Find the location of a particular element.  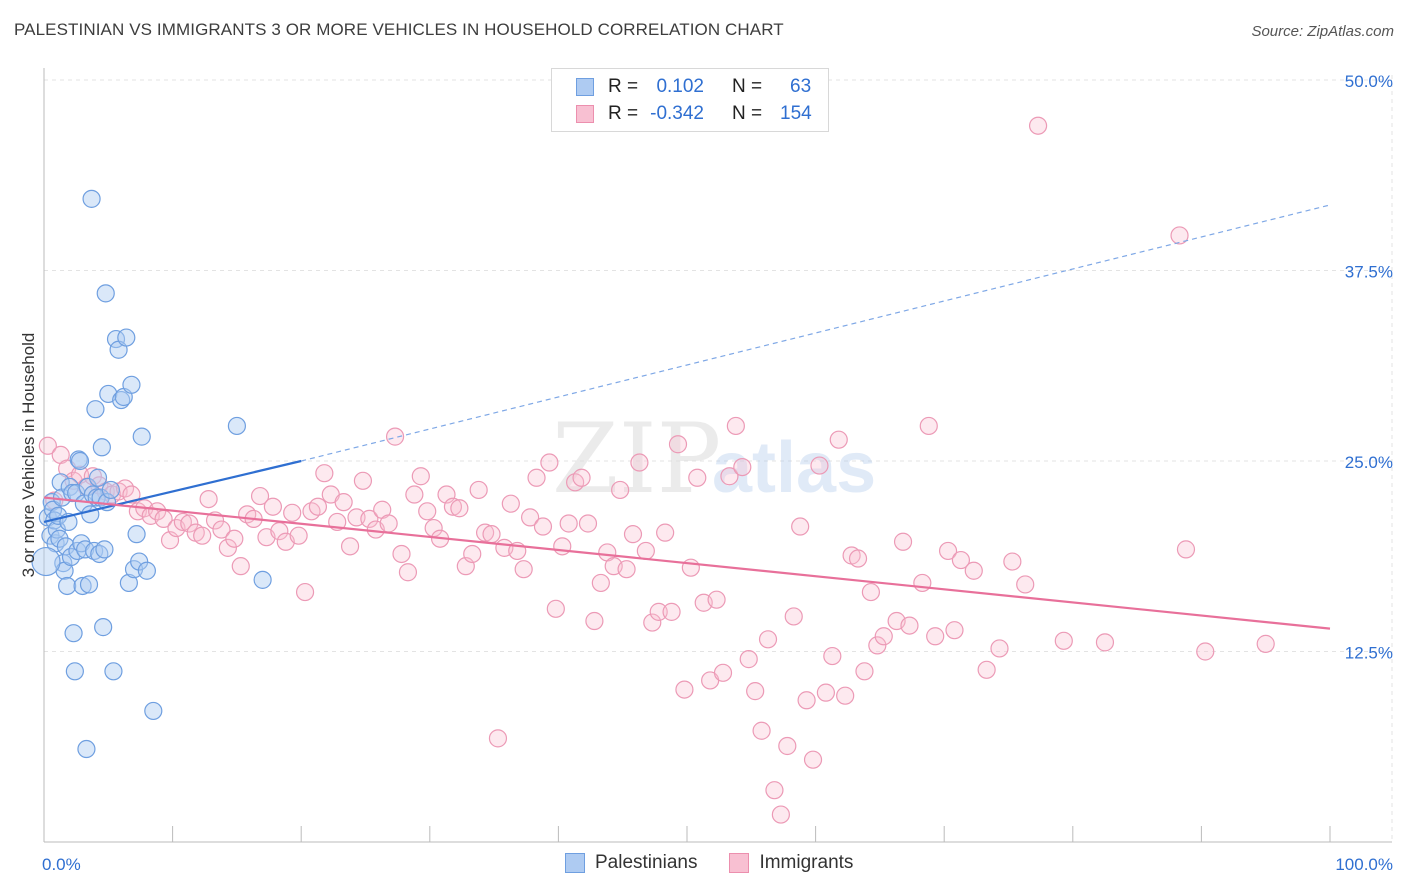

legend-item-immigrants: Immigrants is located at coordinates (791, 863).